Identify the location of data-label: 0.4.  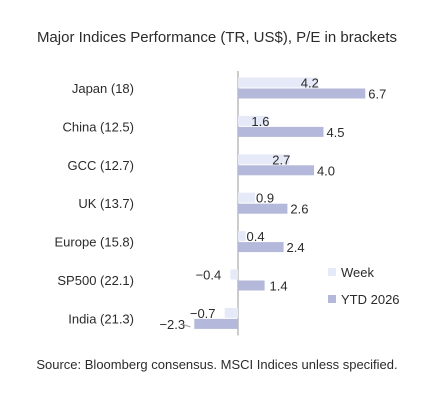
(256, 236).